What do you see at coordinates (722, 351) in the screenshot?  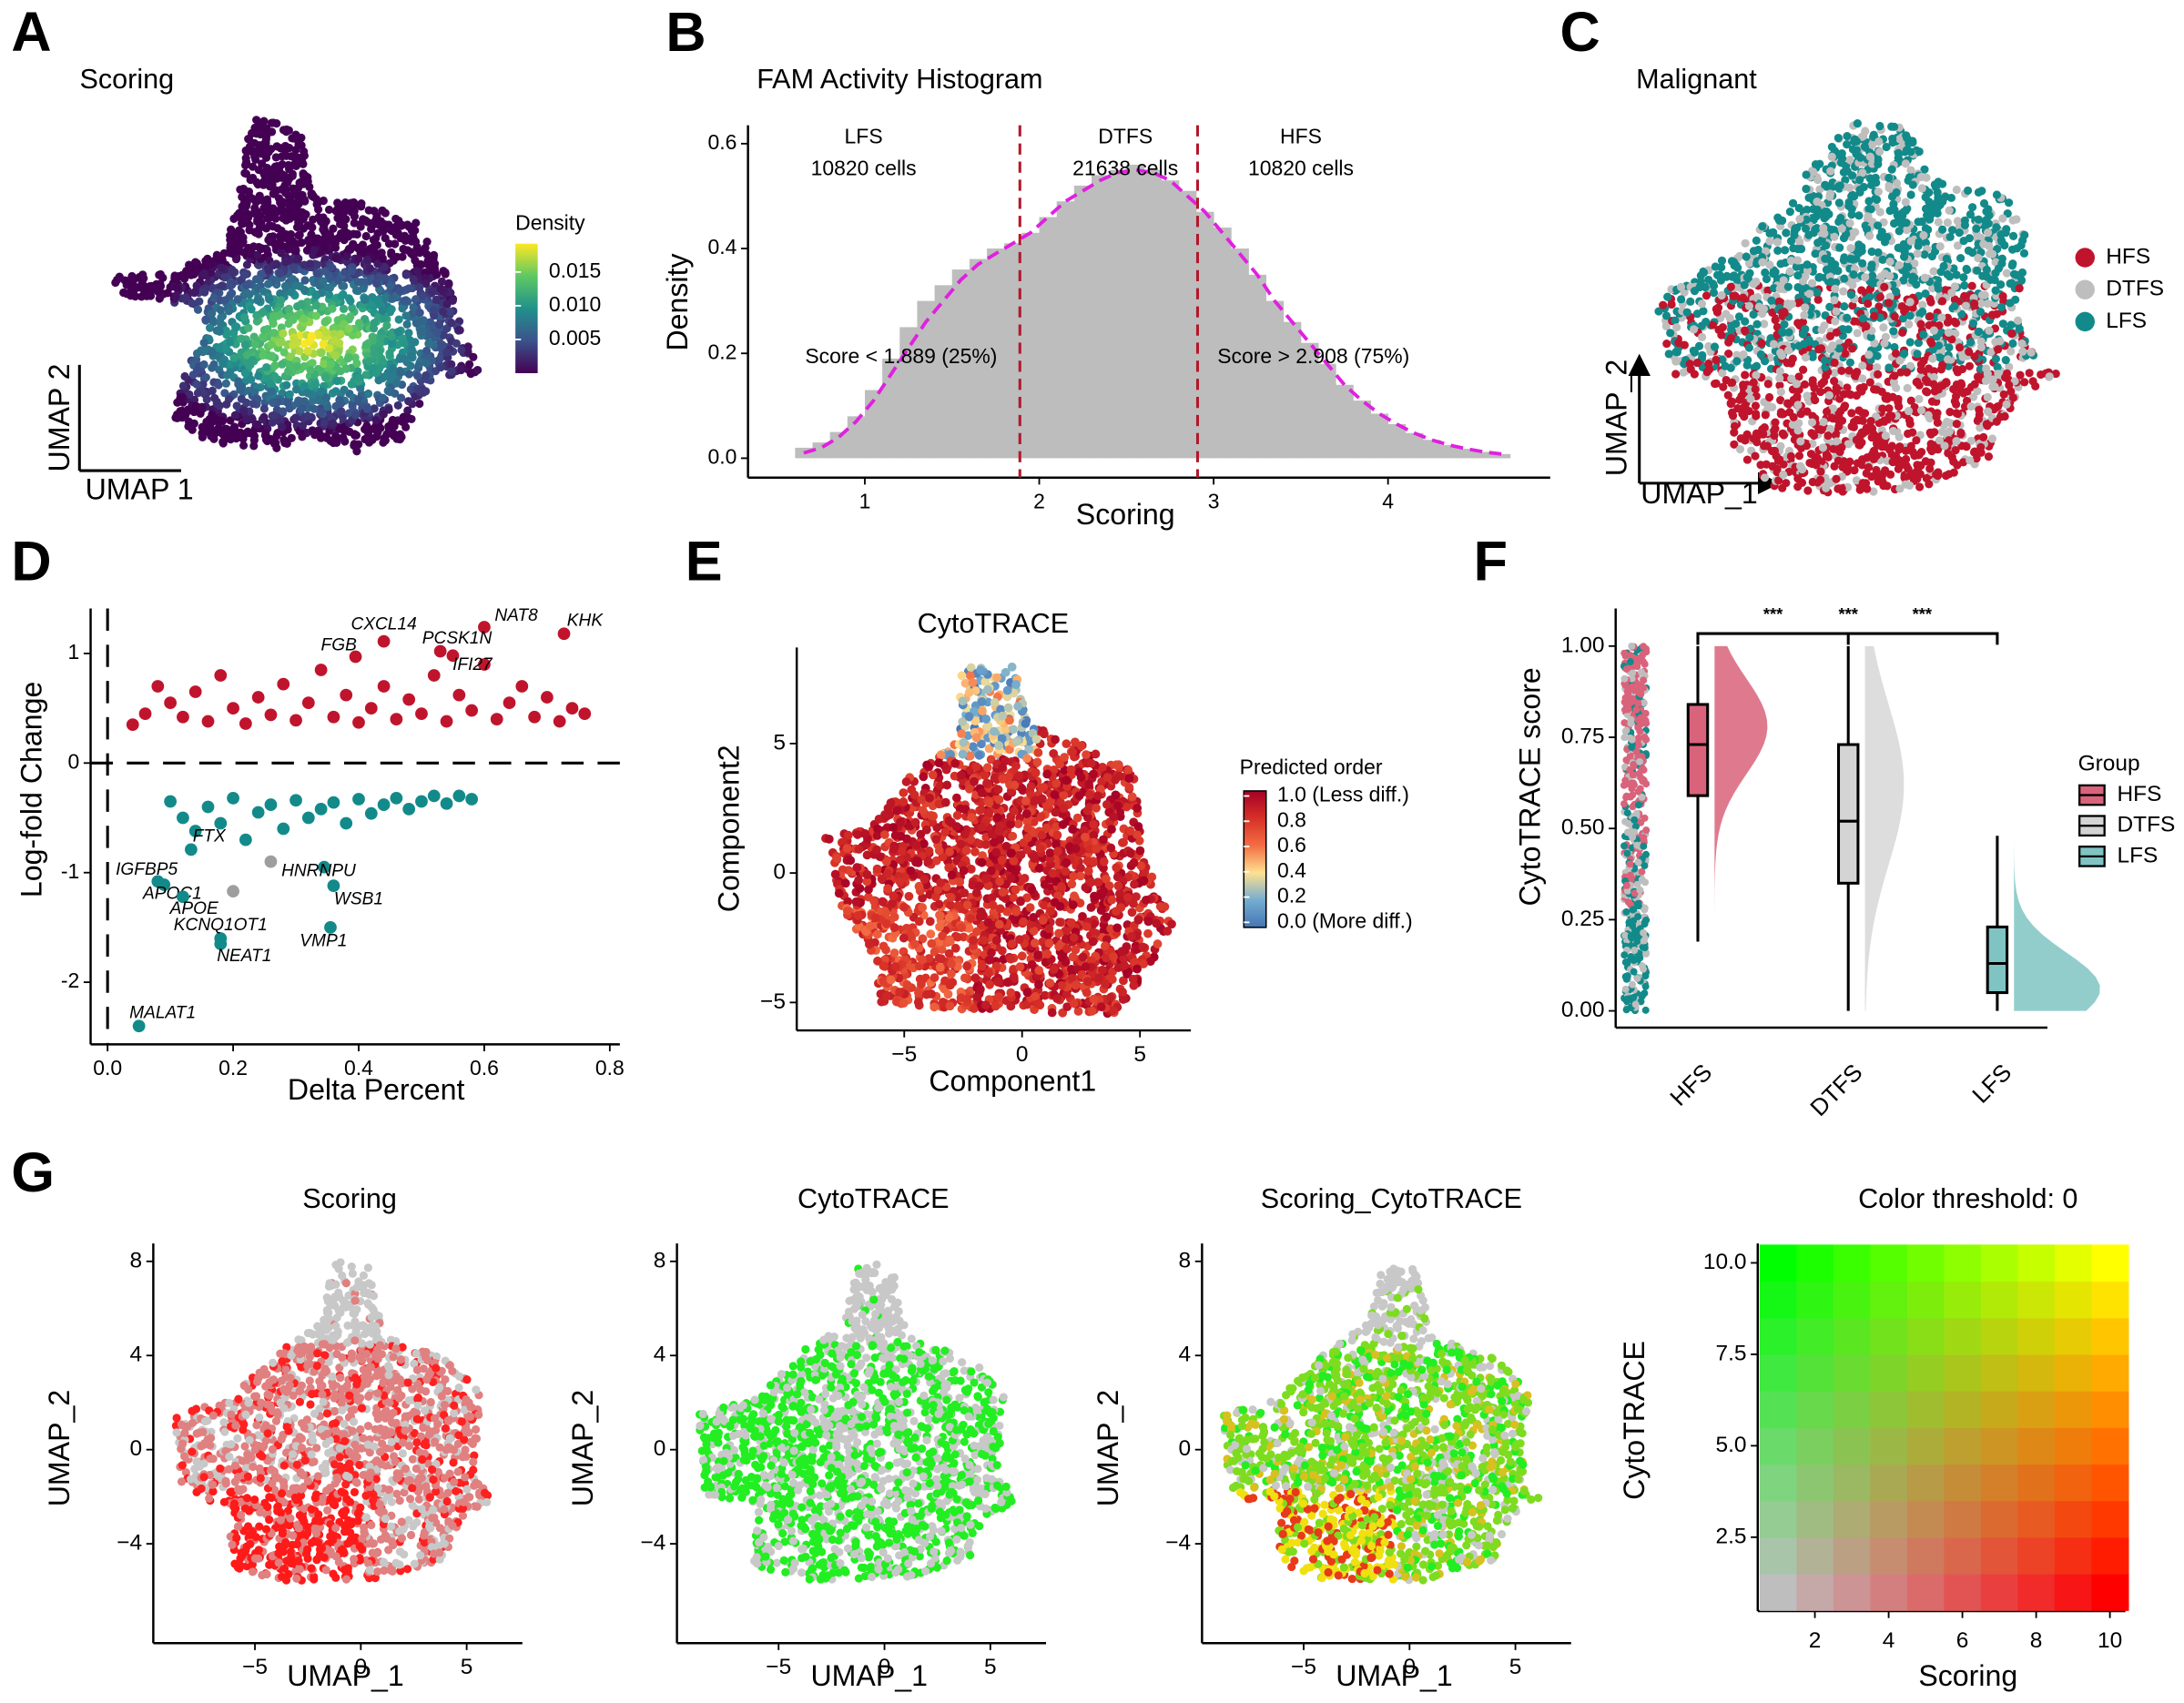 I see `y-tick-label: 0.2` at bounding box center [722, 351].